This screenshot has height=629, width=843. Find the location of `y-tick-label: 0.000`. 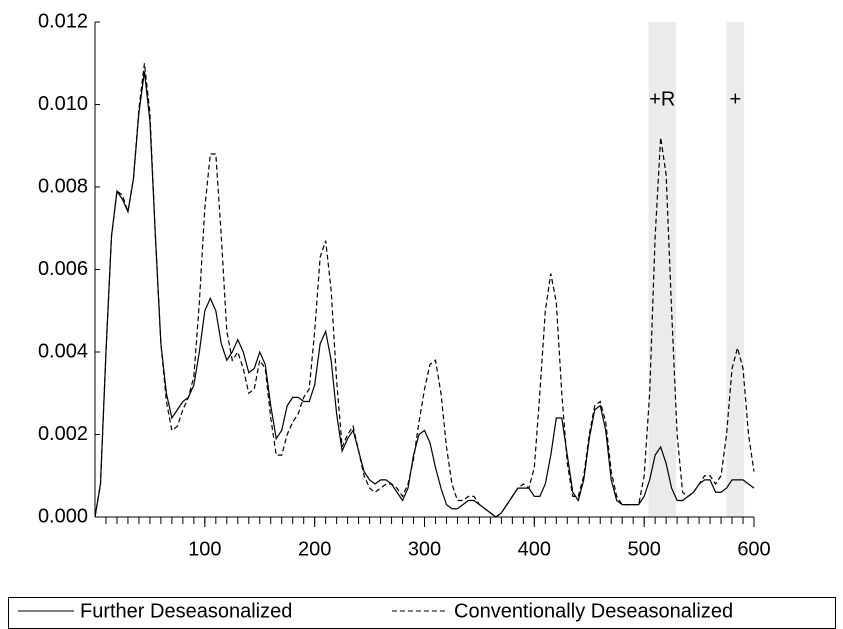

y-tick-label: 0.000 is located at coordinates (63, 516).